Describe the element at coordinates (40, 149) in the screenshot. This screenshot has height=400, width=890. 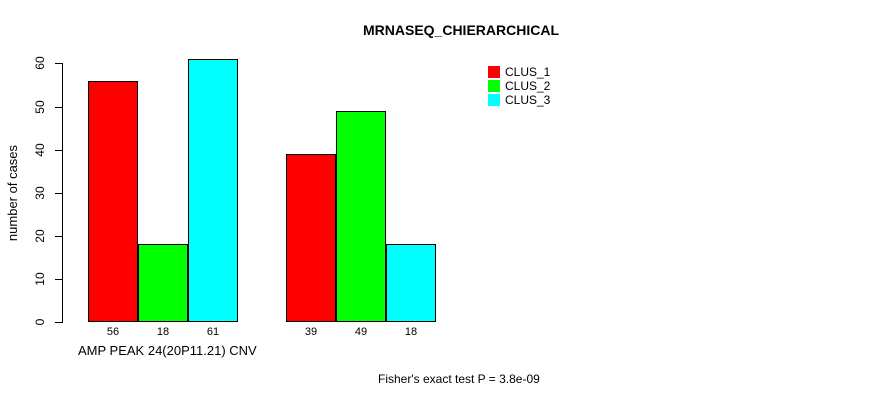
I see `y-tick-label: 40` at that location.